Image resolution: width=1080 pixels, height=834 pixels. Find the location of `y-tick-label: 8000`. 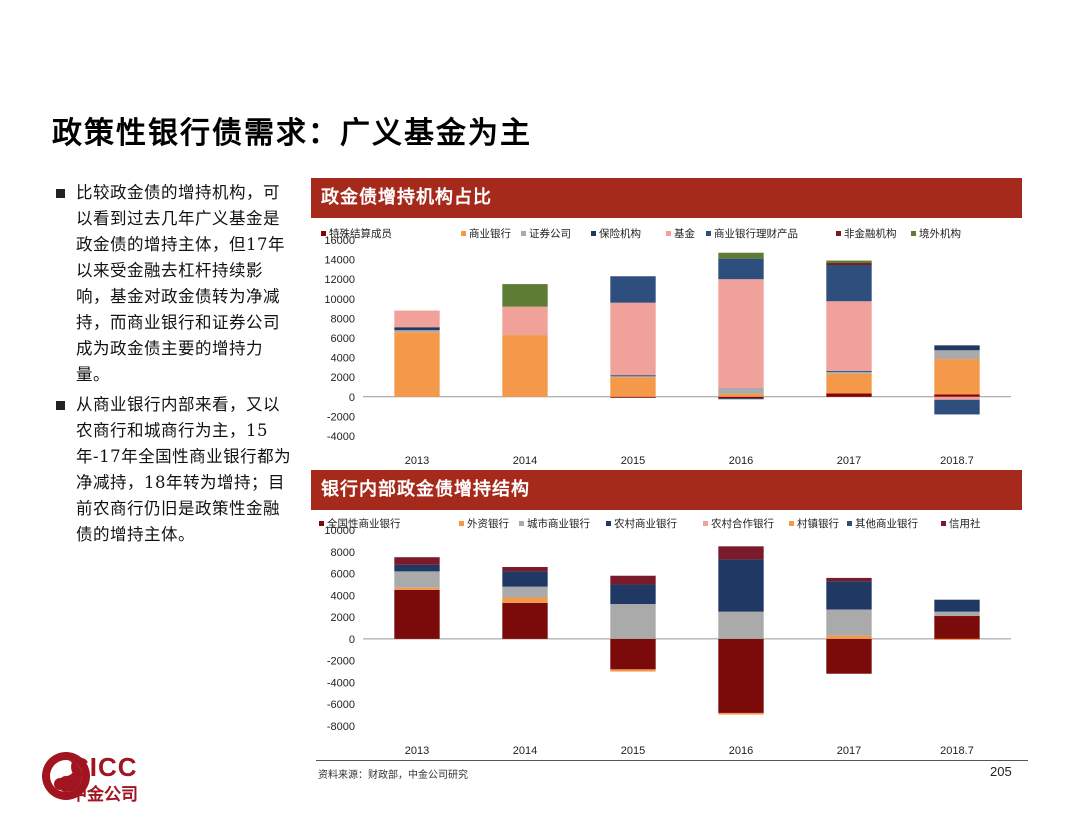

y-tick-label: 8000 is located at coordinates (343, 319).